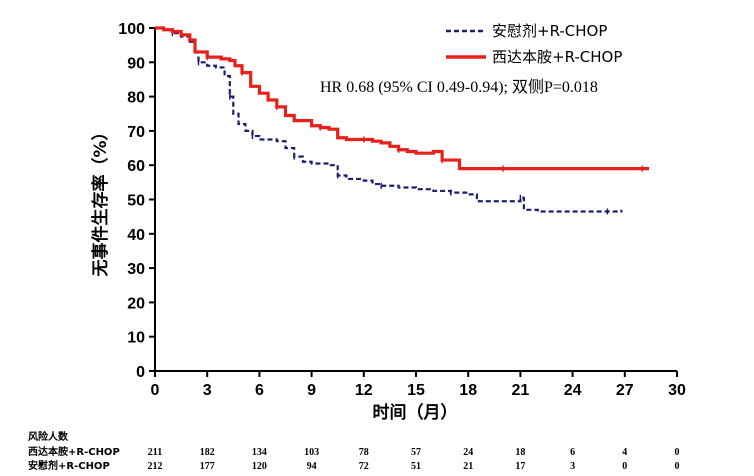 This screenshot has height=476, width=754. What do you see at coordinates (136, 338) in the screenshot?
I see `y-tick-label: 10` at bounding box center [136, 338].